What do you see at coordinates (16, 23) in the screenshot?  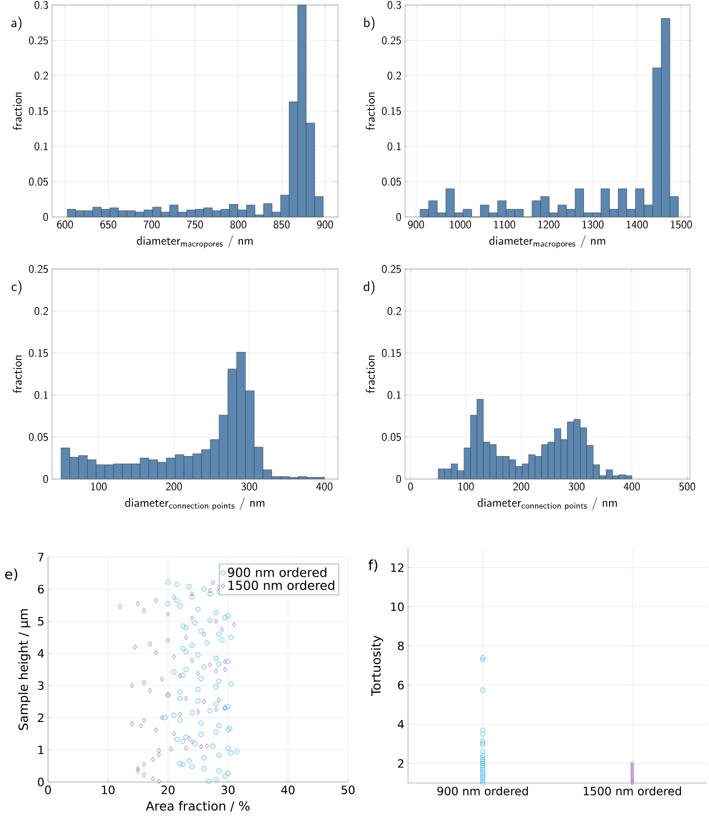 I see `text: a)` at bounding box center [16, 23].